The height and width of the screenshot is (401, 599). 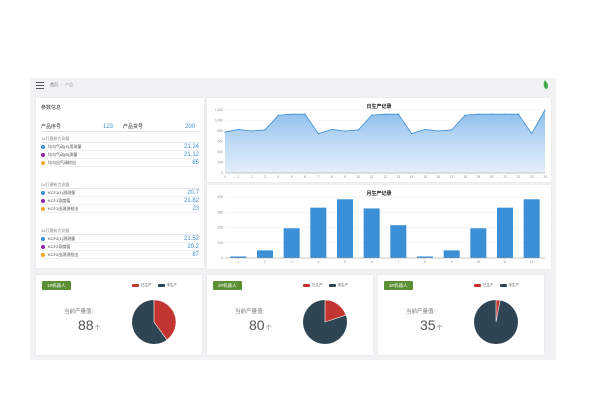 What do you see at coordinates (120, 209) in the screenshot?
I see `param-item: KCF1出测测检出 23` at bounding box center [120, 209].